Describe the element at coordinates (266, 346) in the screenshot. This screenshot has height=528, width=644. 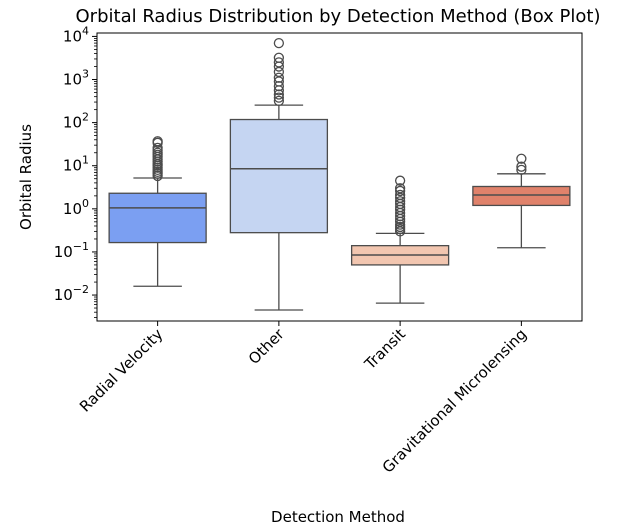
I see `x-tick-label: Other` at that location.